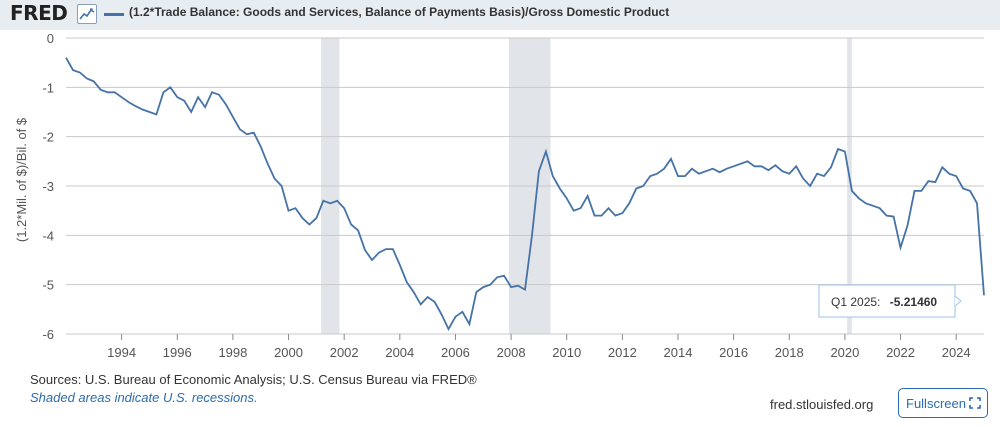 The width and height of the screenshot is (1000, 427). Describe the element at coordinates (48, 235) in the screenshot. I see `y-tick-label: -4` at that location.